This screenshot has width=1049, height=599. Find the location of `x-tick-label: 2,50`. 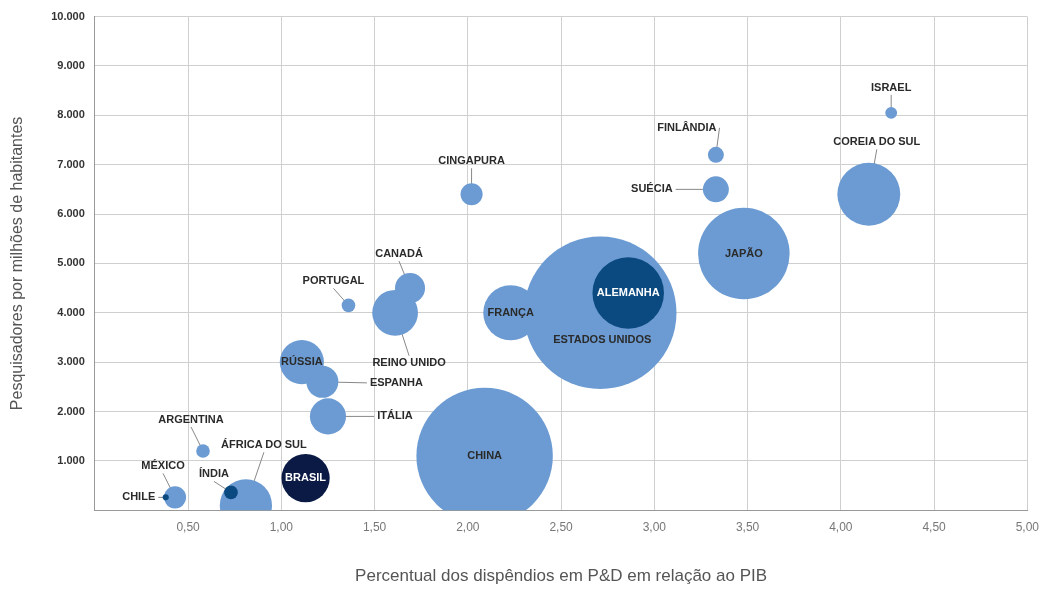

x-tick-label: 2,50 is located at coordinates (561, 526).